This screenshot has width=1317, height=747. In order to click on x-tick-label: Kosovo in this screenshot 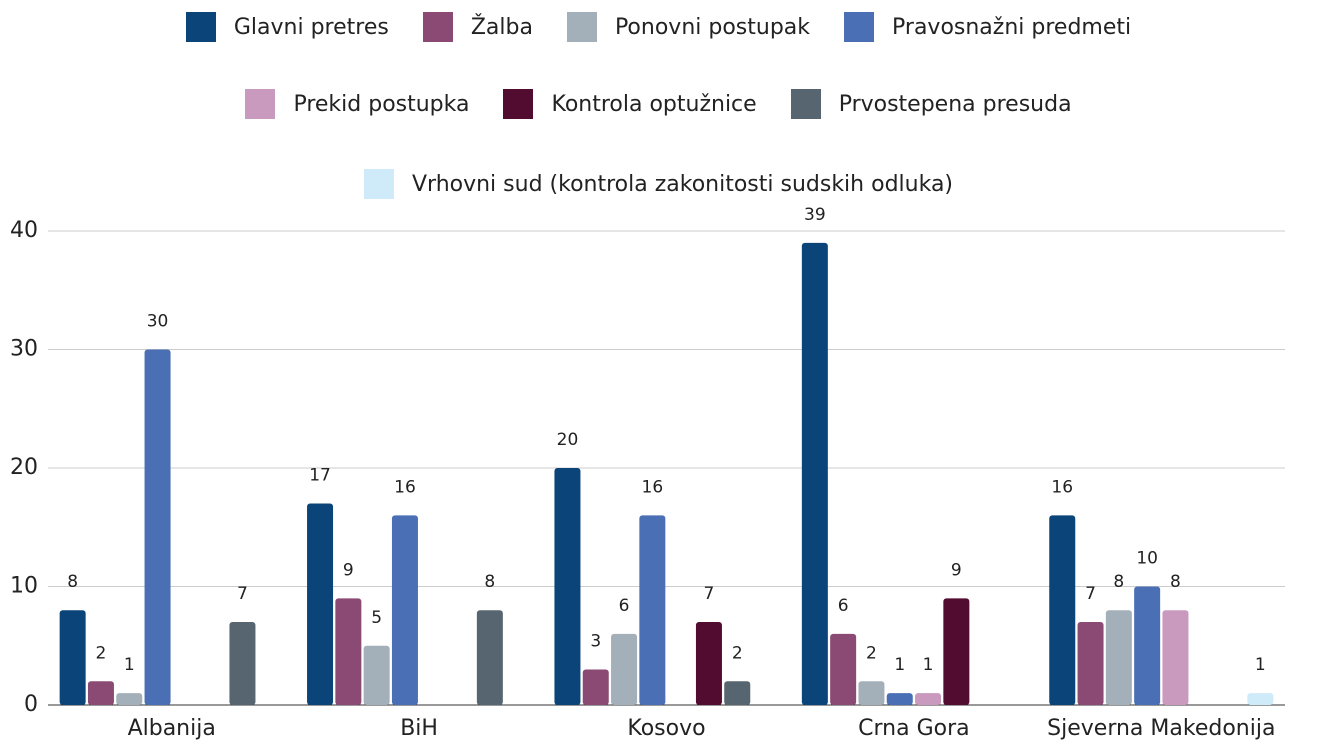, I will do `click(666, 728)`.